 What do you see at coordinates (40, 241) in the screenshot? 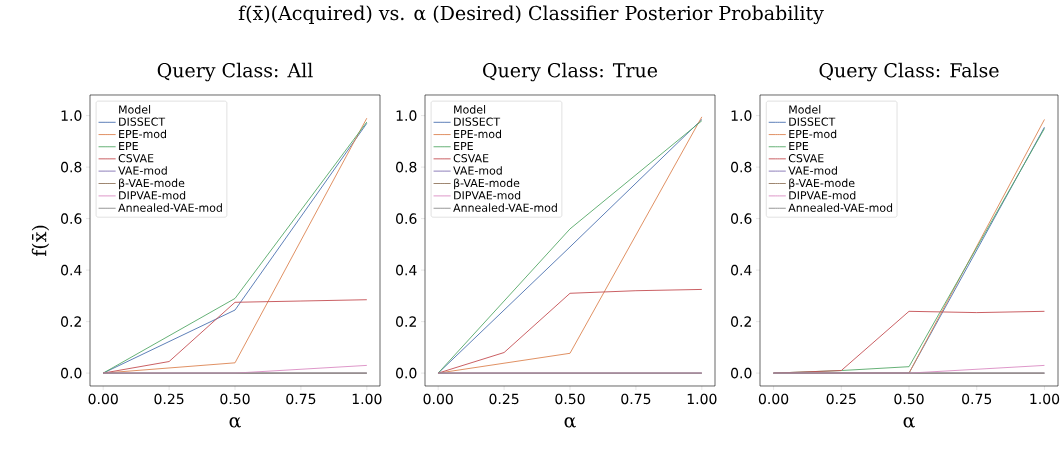
I see `y-axis-title: f(x̄)` at bounding box center [40, 241].